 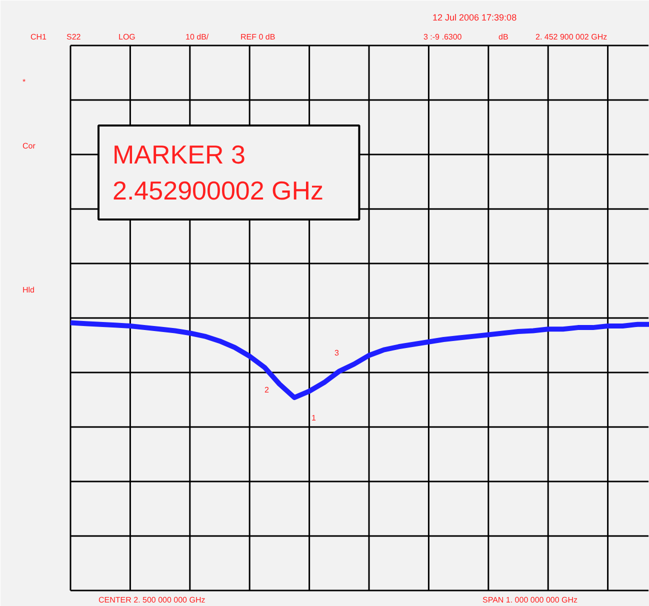 What do you see at coordinates (152, 600) in the screenshot?
I see `text: CENTER 2. 500 000 000 GHz` at bounding box center [152, 600].